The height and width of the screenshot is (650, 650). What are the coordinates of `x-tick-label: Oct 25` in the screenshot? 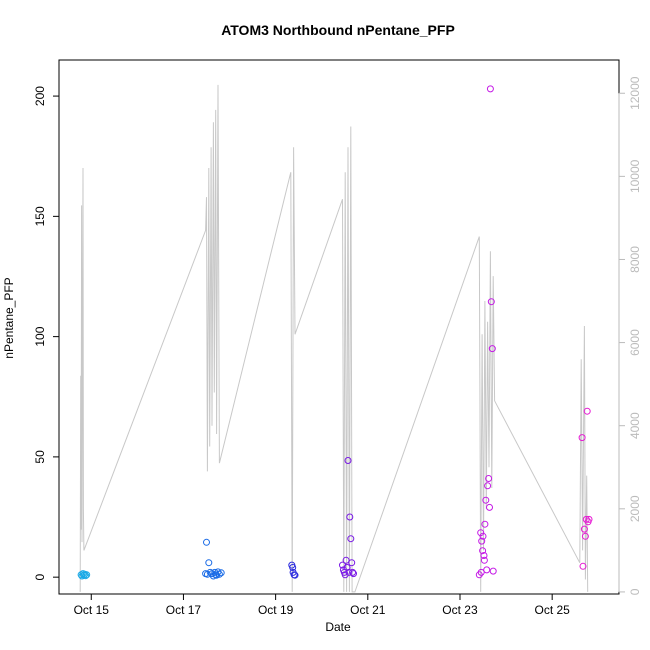 It's located at (552, 610).